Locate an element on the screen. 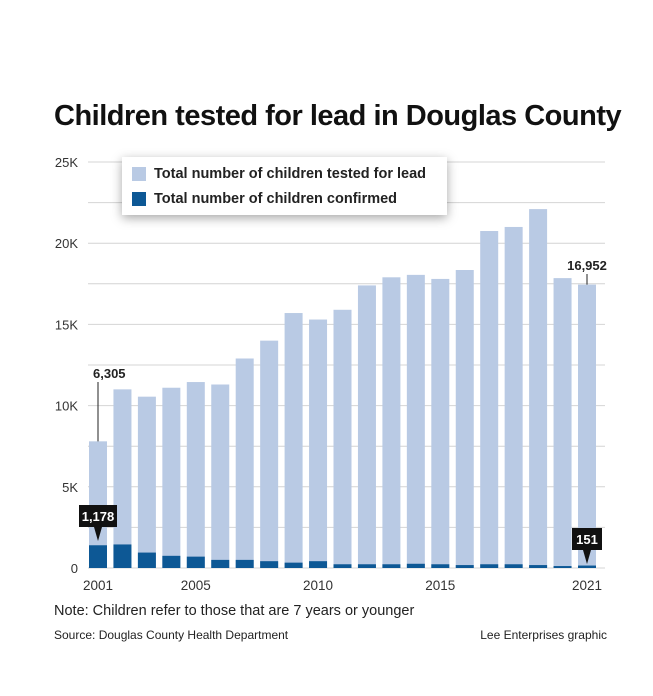 Image resolution: width=653 pixels, height=696 pixels. callout-label: 151 is located at coordinates (587, 539).